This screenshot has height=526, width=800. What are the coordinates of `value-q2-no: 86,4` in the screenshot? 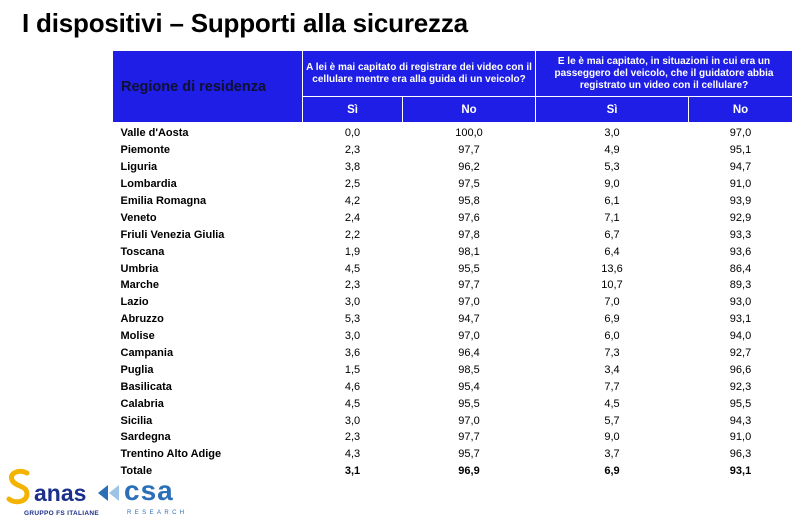 It's located at (740, 268).